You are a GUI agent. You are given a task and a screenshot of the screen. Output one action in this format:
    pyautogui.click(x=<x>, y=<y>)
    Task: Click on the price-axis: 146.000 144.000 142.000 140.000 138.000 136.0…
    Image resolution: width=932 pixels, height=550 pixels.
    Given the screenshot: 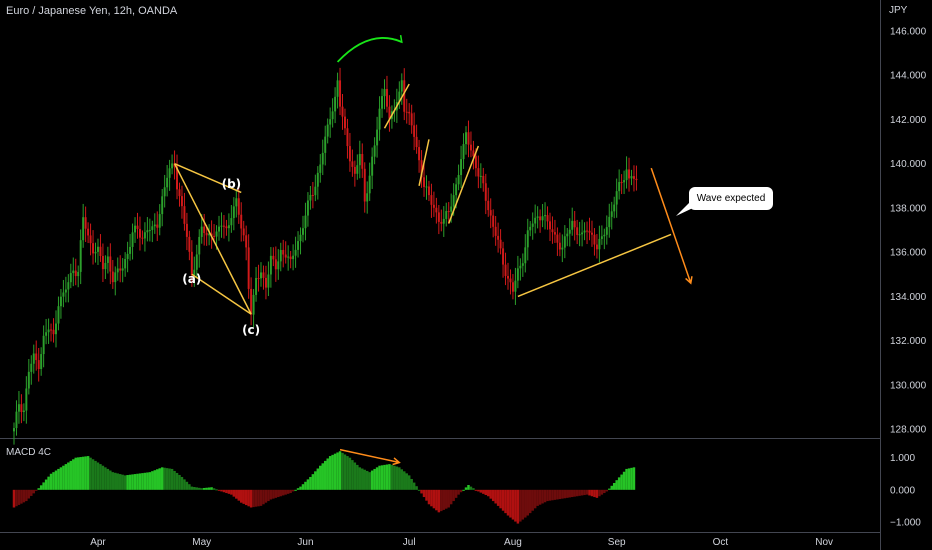 What is the action you would take?
    pyautogui.click(x=908, y=230)
    